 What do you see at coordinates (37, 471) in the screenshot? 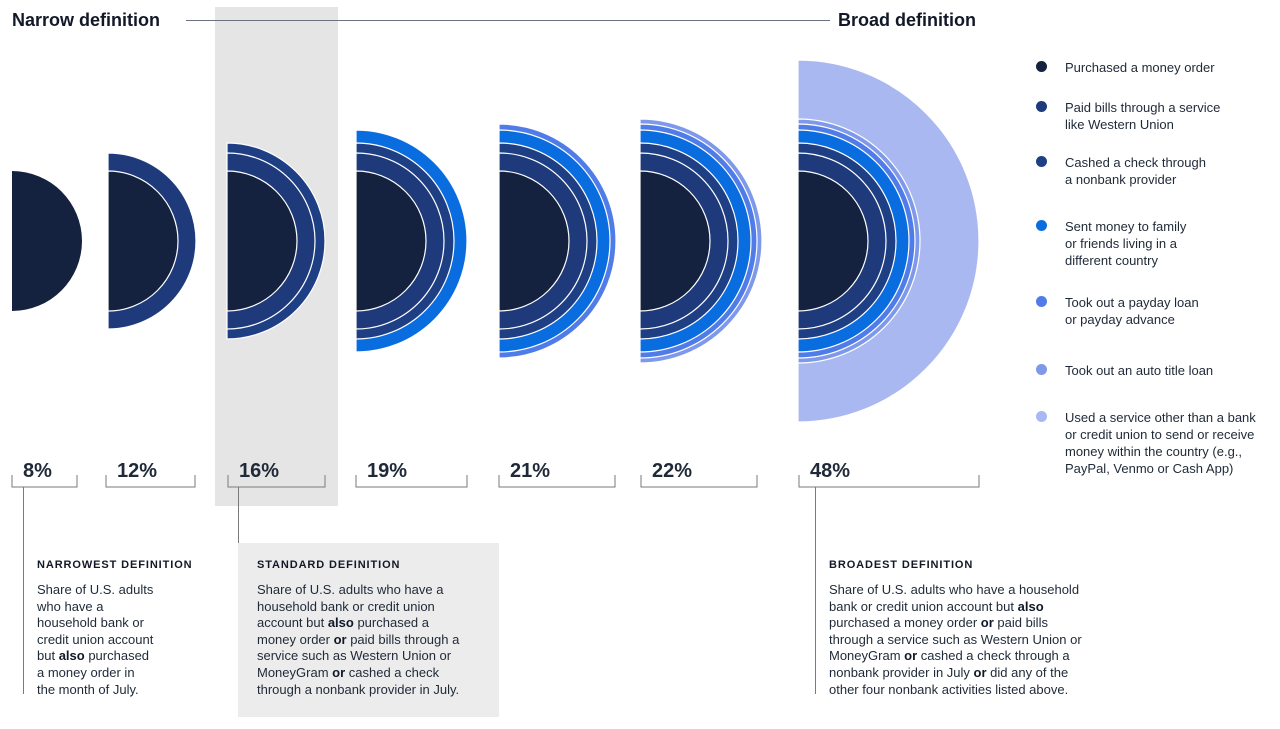
I see `value-label: 8%` at bounding box center [37, 471].